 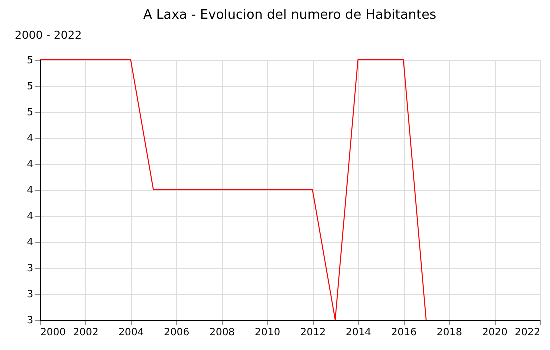 I want to click on x-tick-label: 2018, so click(x=449, y=333).